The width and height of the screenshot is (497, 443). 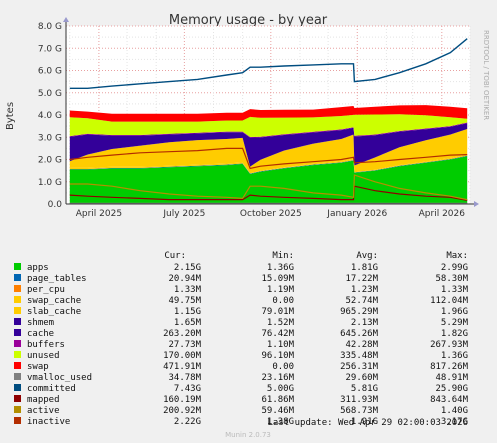 What do you see at coordinates (277, 312) in the screenshot?
I see `legend-min-value: 79.01M` at bounding box center [277, 312].